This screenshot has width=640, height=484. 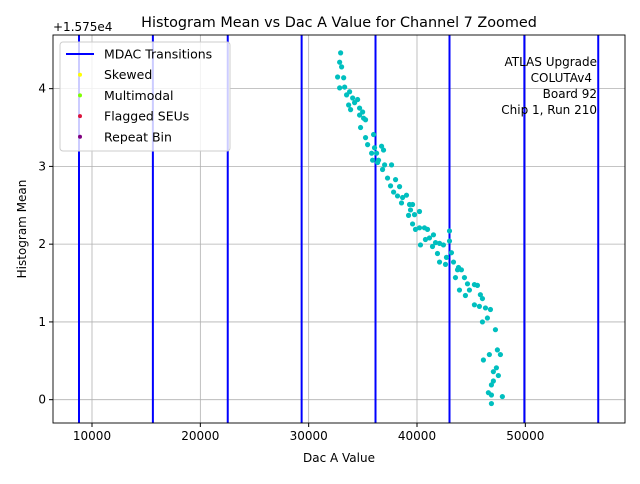 I want to click on x-axis: 10000 20000 30000 40000 50000, so click(x=308, y=433).